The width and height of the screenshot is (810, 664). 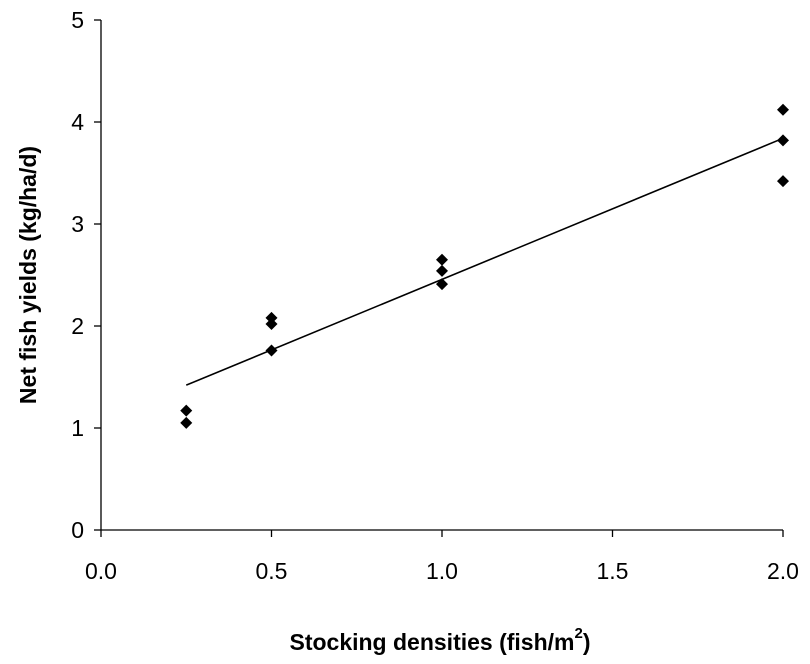 I want to click on y-tick-label: 5, so click(x=77, y=20).